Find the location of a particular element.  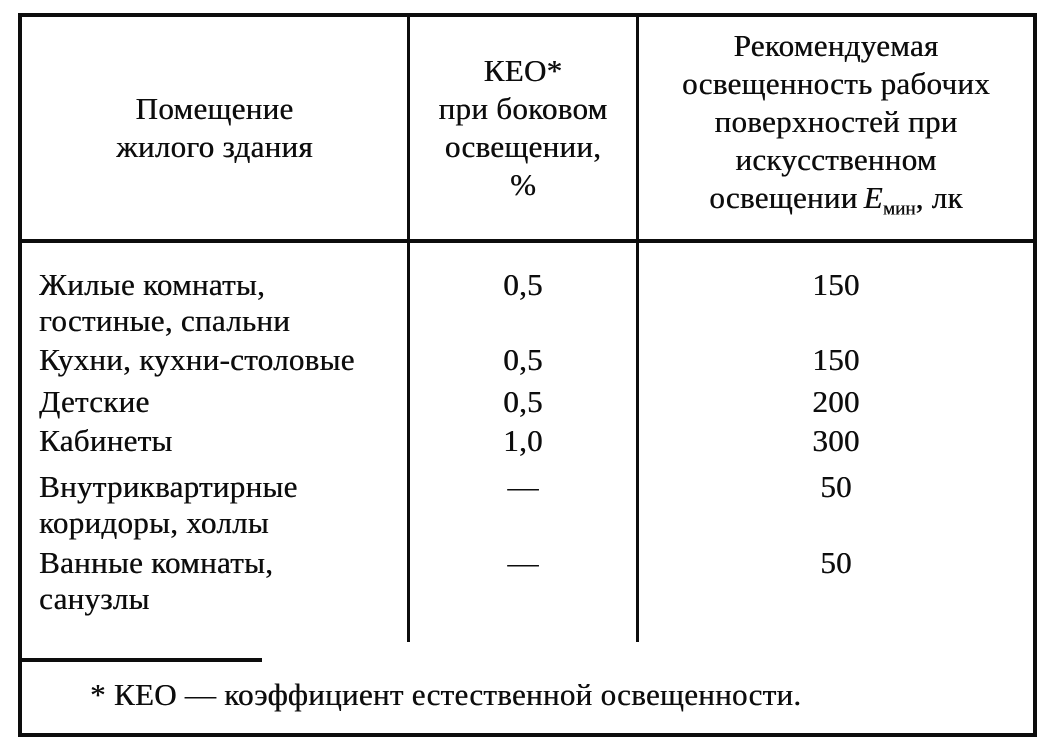

header-keo-column: КЕО* при боковом освещении, % is located at coordinates (524, 128).